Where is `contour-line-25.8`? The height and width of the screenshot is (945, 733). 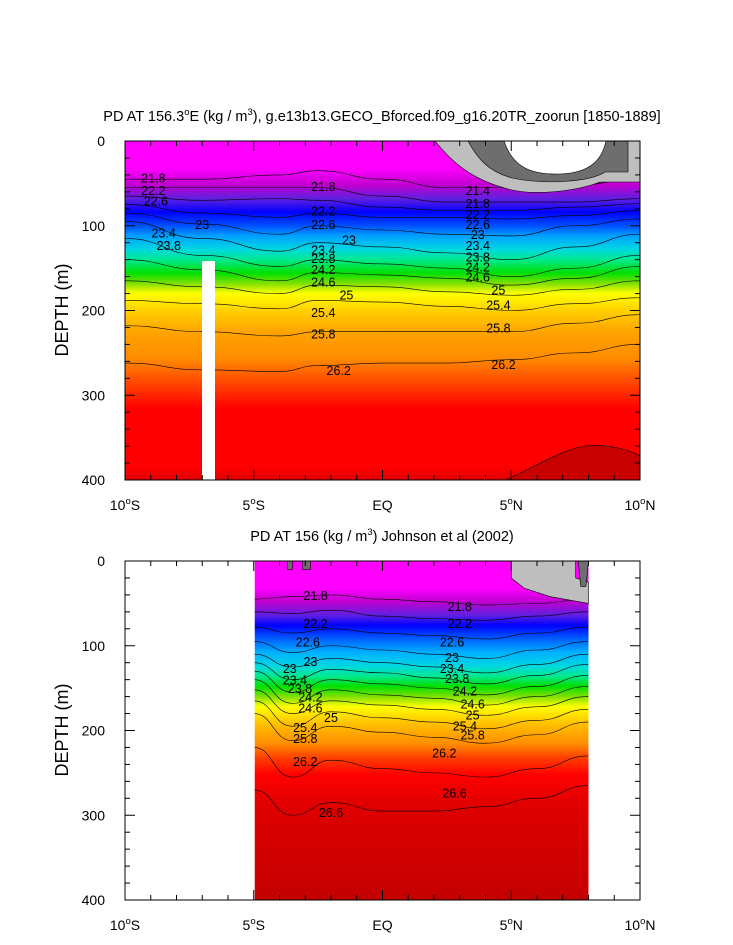
contour-line-25.8 is located at coordinates (382, 325).